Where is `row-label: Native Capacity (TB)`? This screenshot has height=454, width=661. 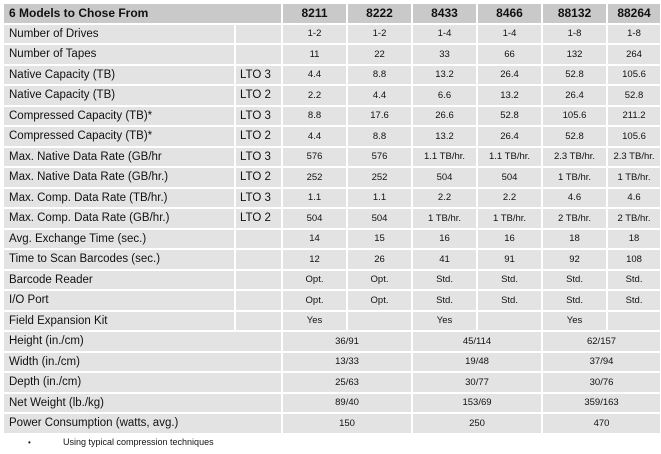 row-label: Native Capacity (TB) is located at coordinates (119, 75).